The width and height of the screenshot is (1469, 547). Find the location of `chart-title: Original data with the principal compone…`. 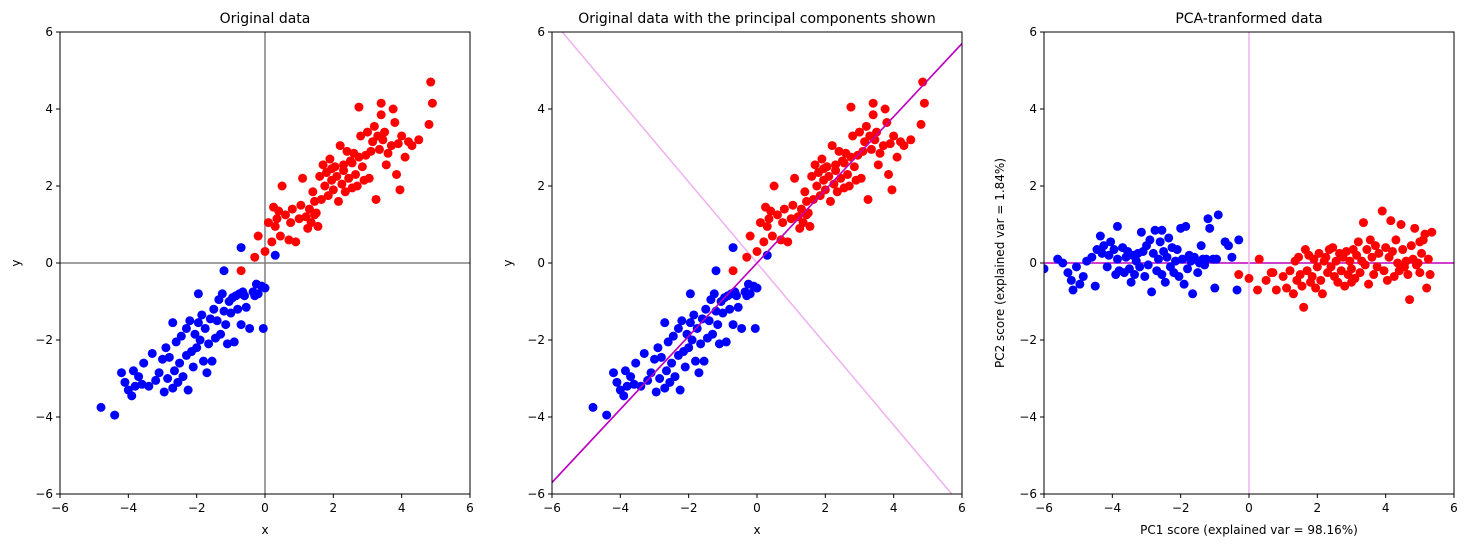

chart-title: Original data with the principal compone… is located at coordinates (757, 19).